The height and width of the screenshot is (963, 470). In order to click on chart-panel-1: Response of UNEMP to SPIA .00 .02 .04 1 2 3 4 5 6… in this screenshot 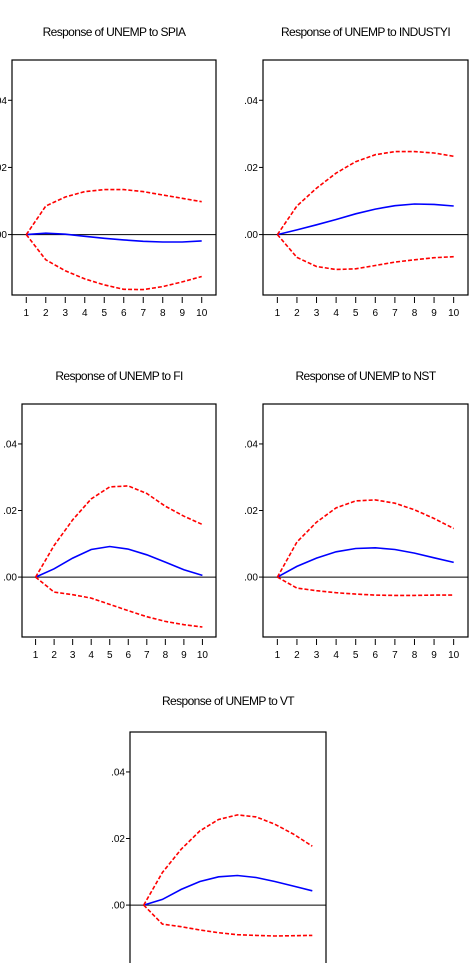, I will do `click(108, 172)`.